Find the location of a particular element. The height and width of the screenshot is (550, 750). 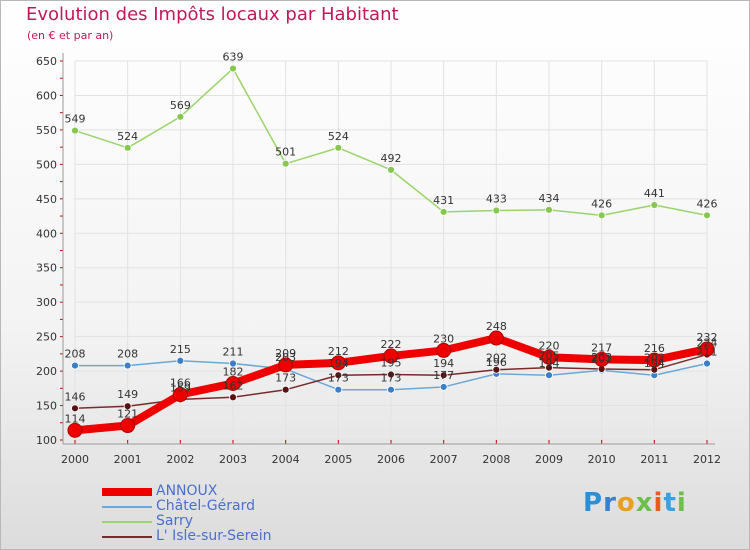

data-label-annoux: 248 is located at coordinates (496, 326).